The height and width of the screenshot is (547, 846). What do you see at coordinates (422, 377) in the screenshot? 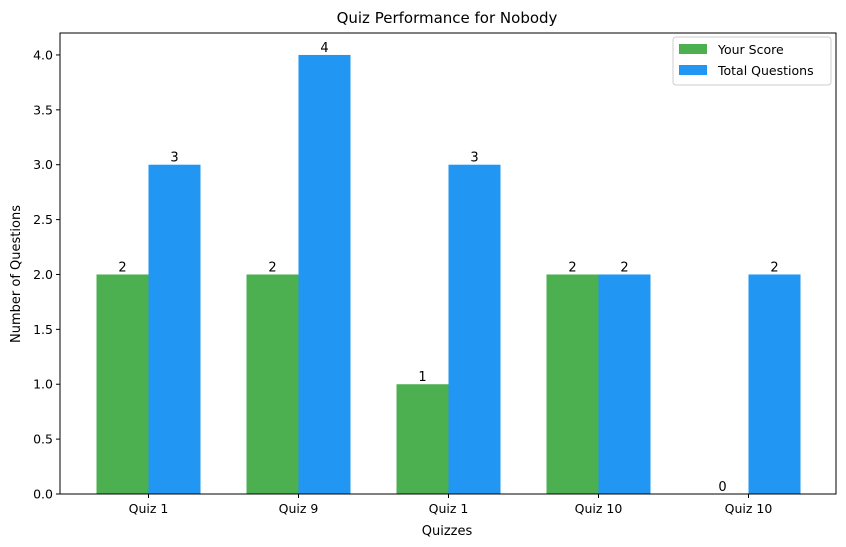
I see `data-label: 1` at bounding box center [422, 377].